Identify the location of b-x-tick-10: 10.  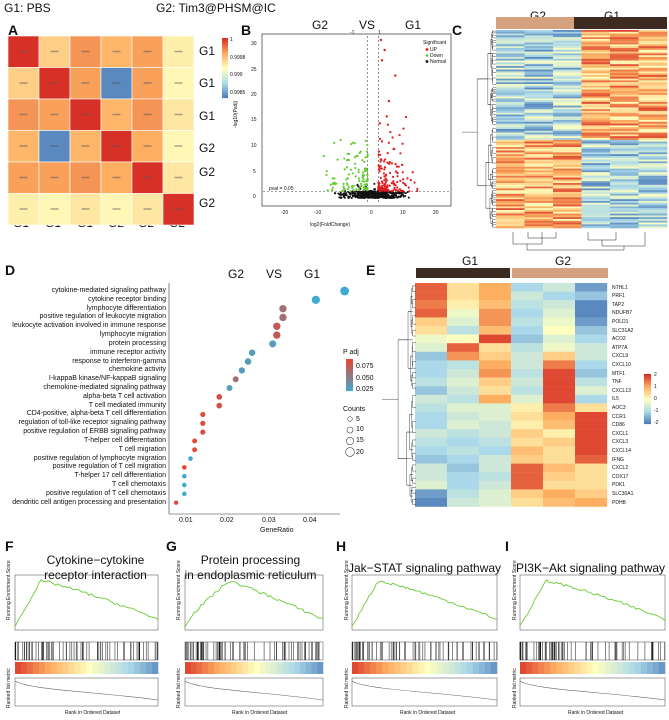
(403, 213).